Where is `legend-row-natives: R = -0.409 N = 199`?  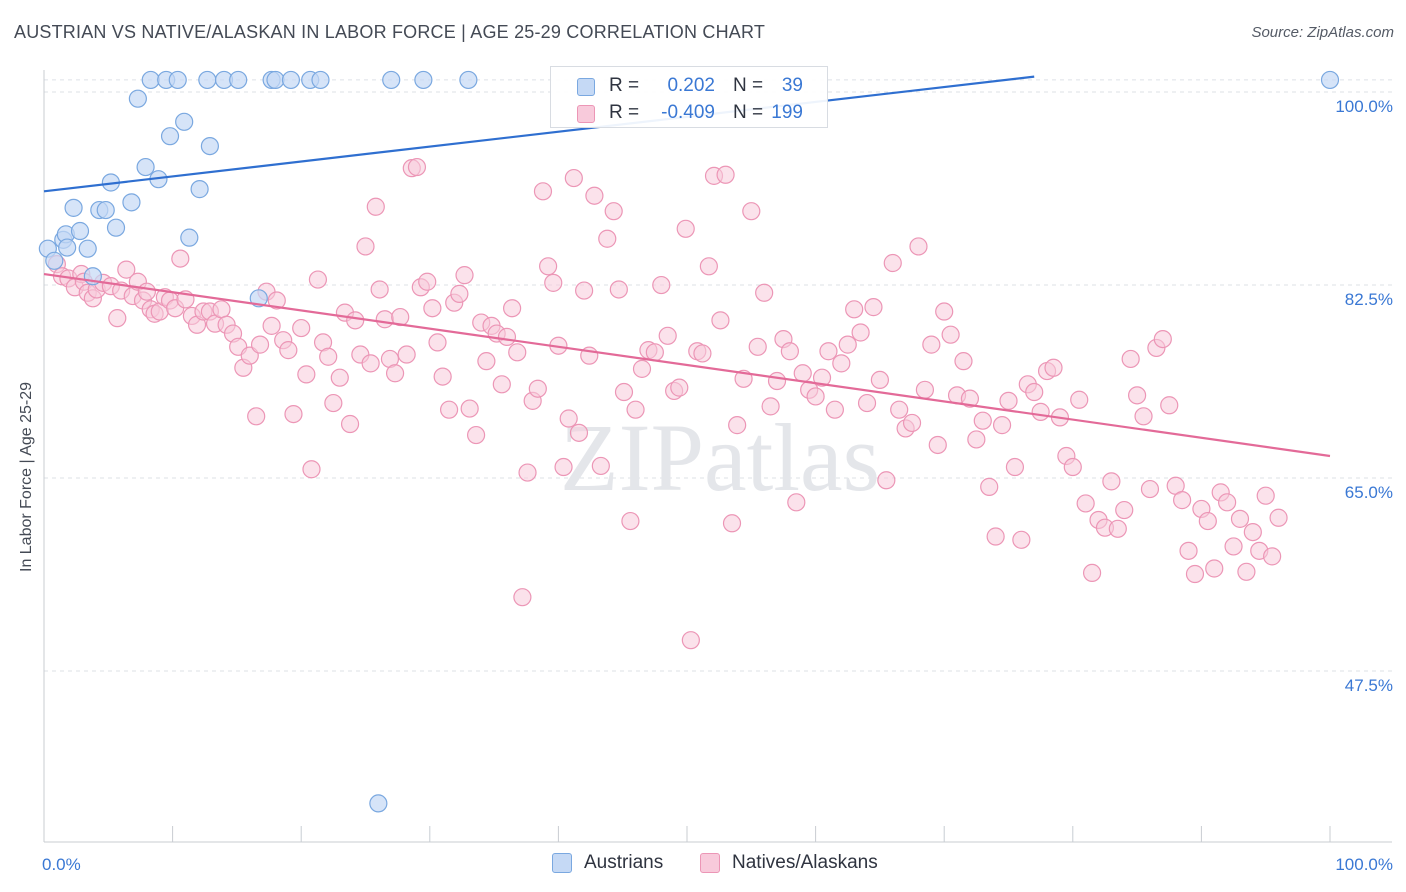
legend-row-natives: R = -0.409 N = 199 is located at coordinates (689, 114).